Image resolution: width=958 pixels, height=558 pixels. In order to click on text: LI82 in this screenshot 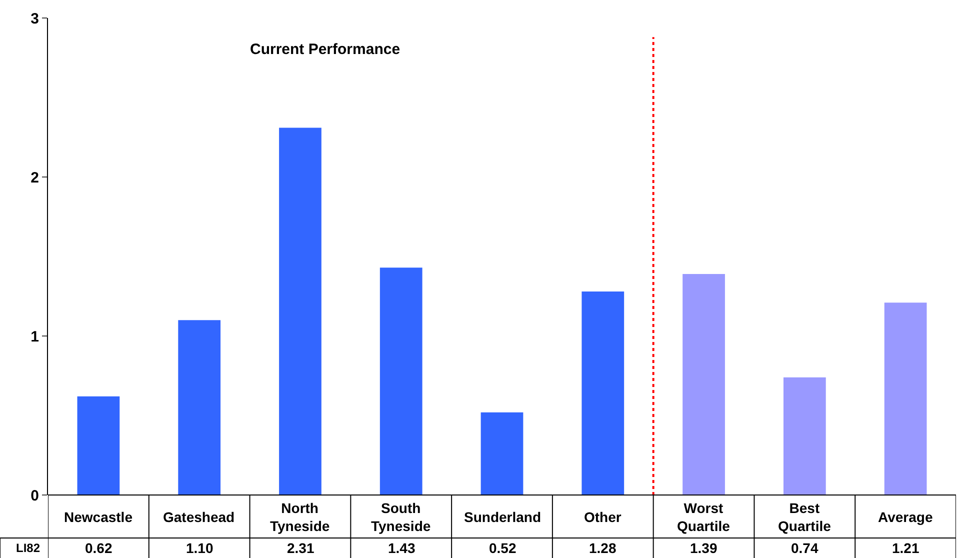, I will do `click(28, 548)`.